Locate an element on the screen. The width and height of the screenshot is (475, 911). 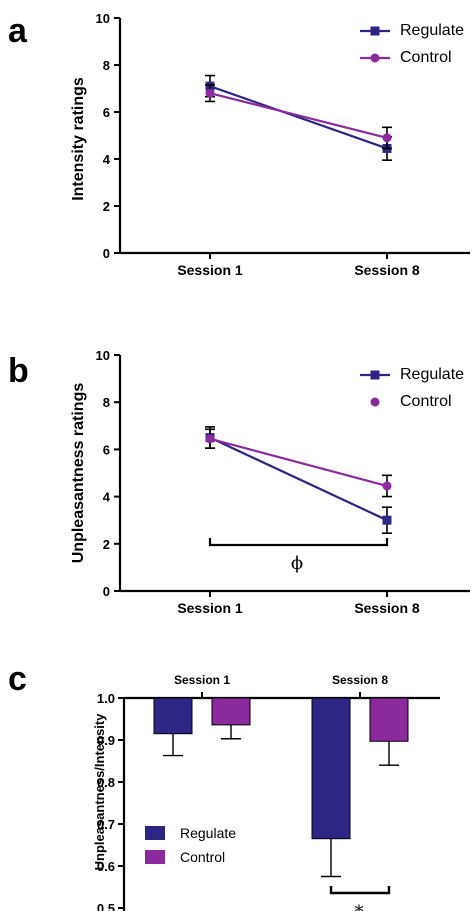
significance-bracket-b is located at coordinates (298, 542).